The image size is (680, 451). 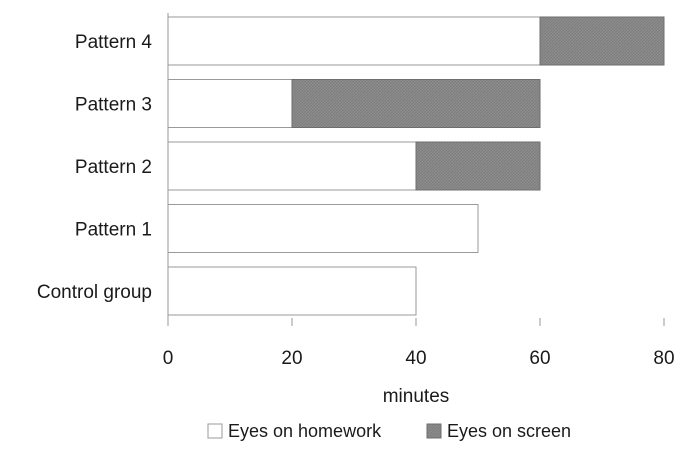 What do you see at coordinates (416, 103) in the screenshot?
I see `bar-pattern-3-eyes-on-screen` at bounding box center [416, 103].